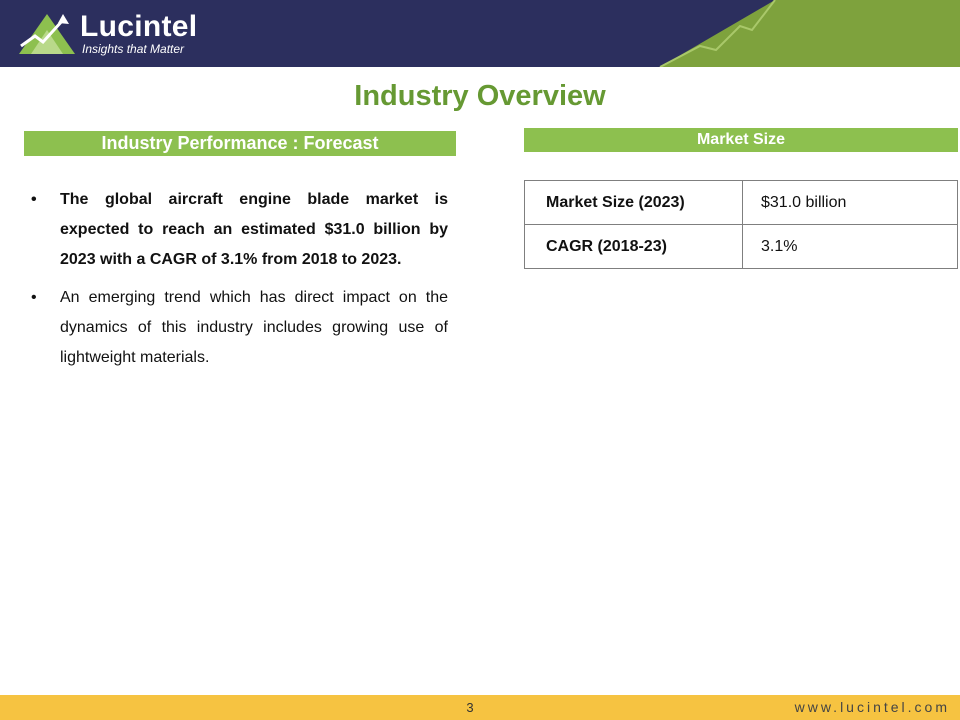 The height and width of the screenshot is (720, 960). What do you see at coordinates (240, 143) in the screenshot?
I see `forecast-section-heading: Industry Performance : Forecast` at bounding box center [240, 143].